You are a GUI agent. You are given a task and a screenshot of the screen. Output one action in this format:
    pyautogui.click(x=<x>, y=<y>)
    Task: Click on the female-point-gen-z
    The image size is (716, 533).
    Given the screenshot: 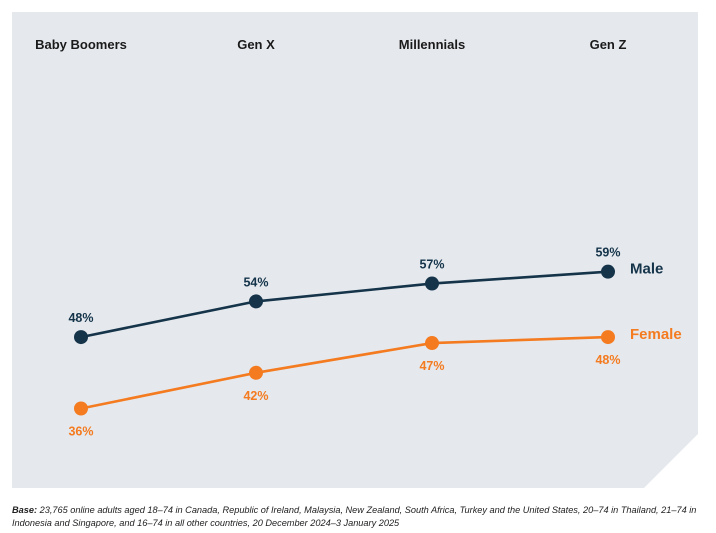 What is the action you would take?
    pyautogui.click(x=608, y=337)
    